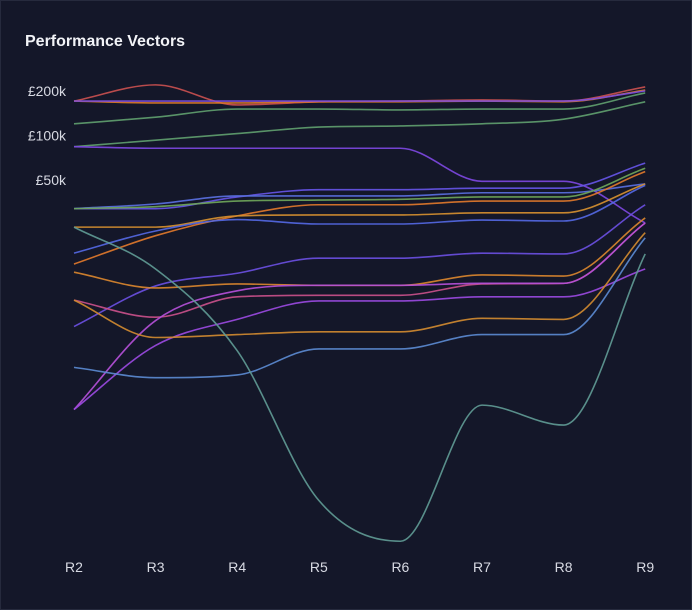 The image size is (692, 610). Describe the element at coordinates (47, 91) in the screenshot. I see `y-tick-label: £200k` at that location.